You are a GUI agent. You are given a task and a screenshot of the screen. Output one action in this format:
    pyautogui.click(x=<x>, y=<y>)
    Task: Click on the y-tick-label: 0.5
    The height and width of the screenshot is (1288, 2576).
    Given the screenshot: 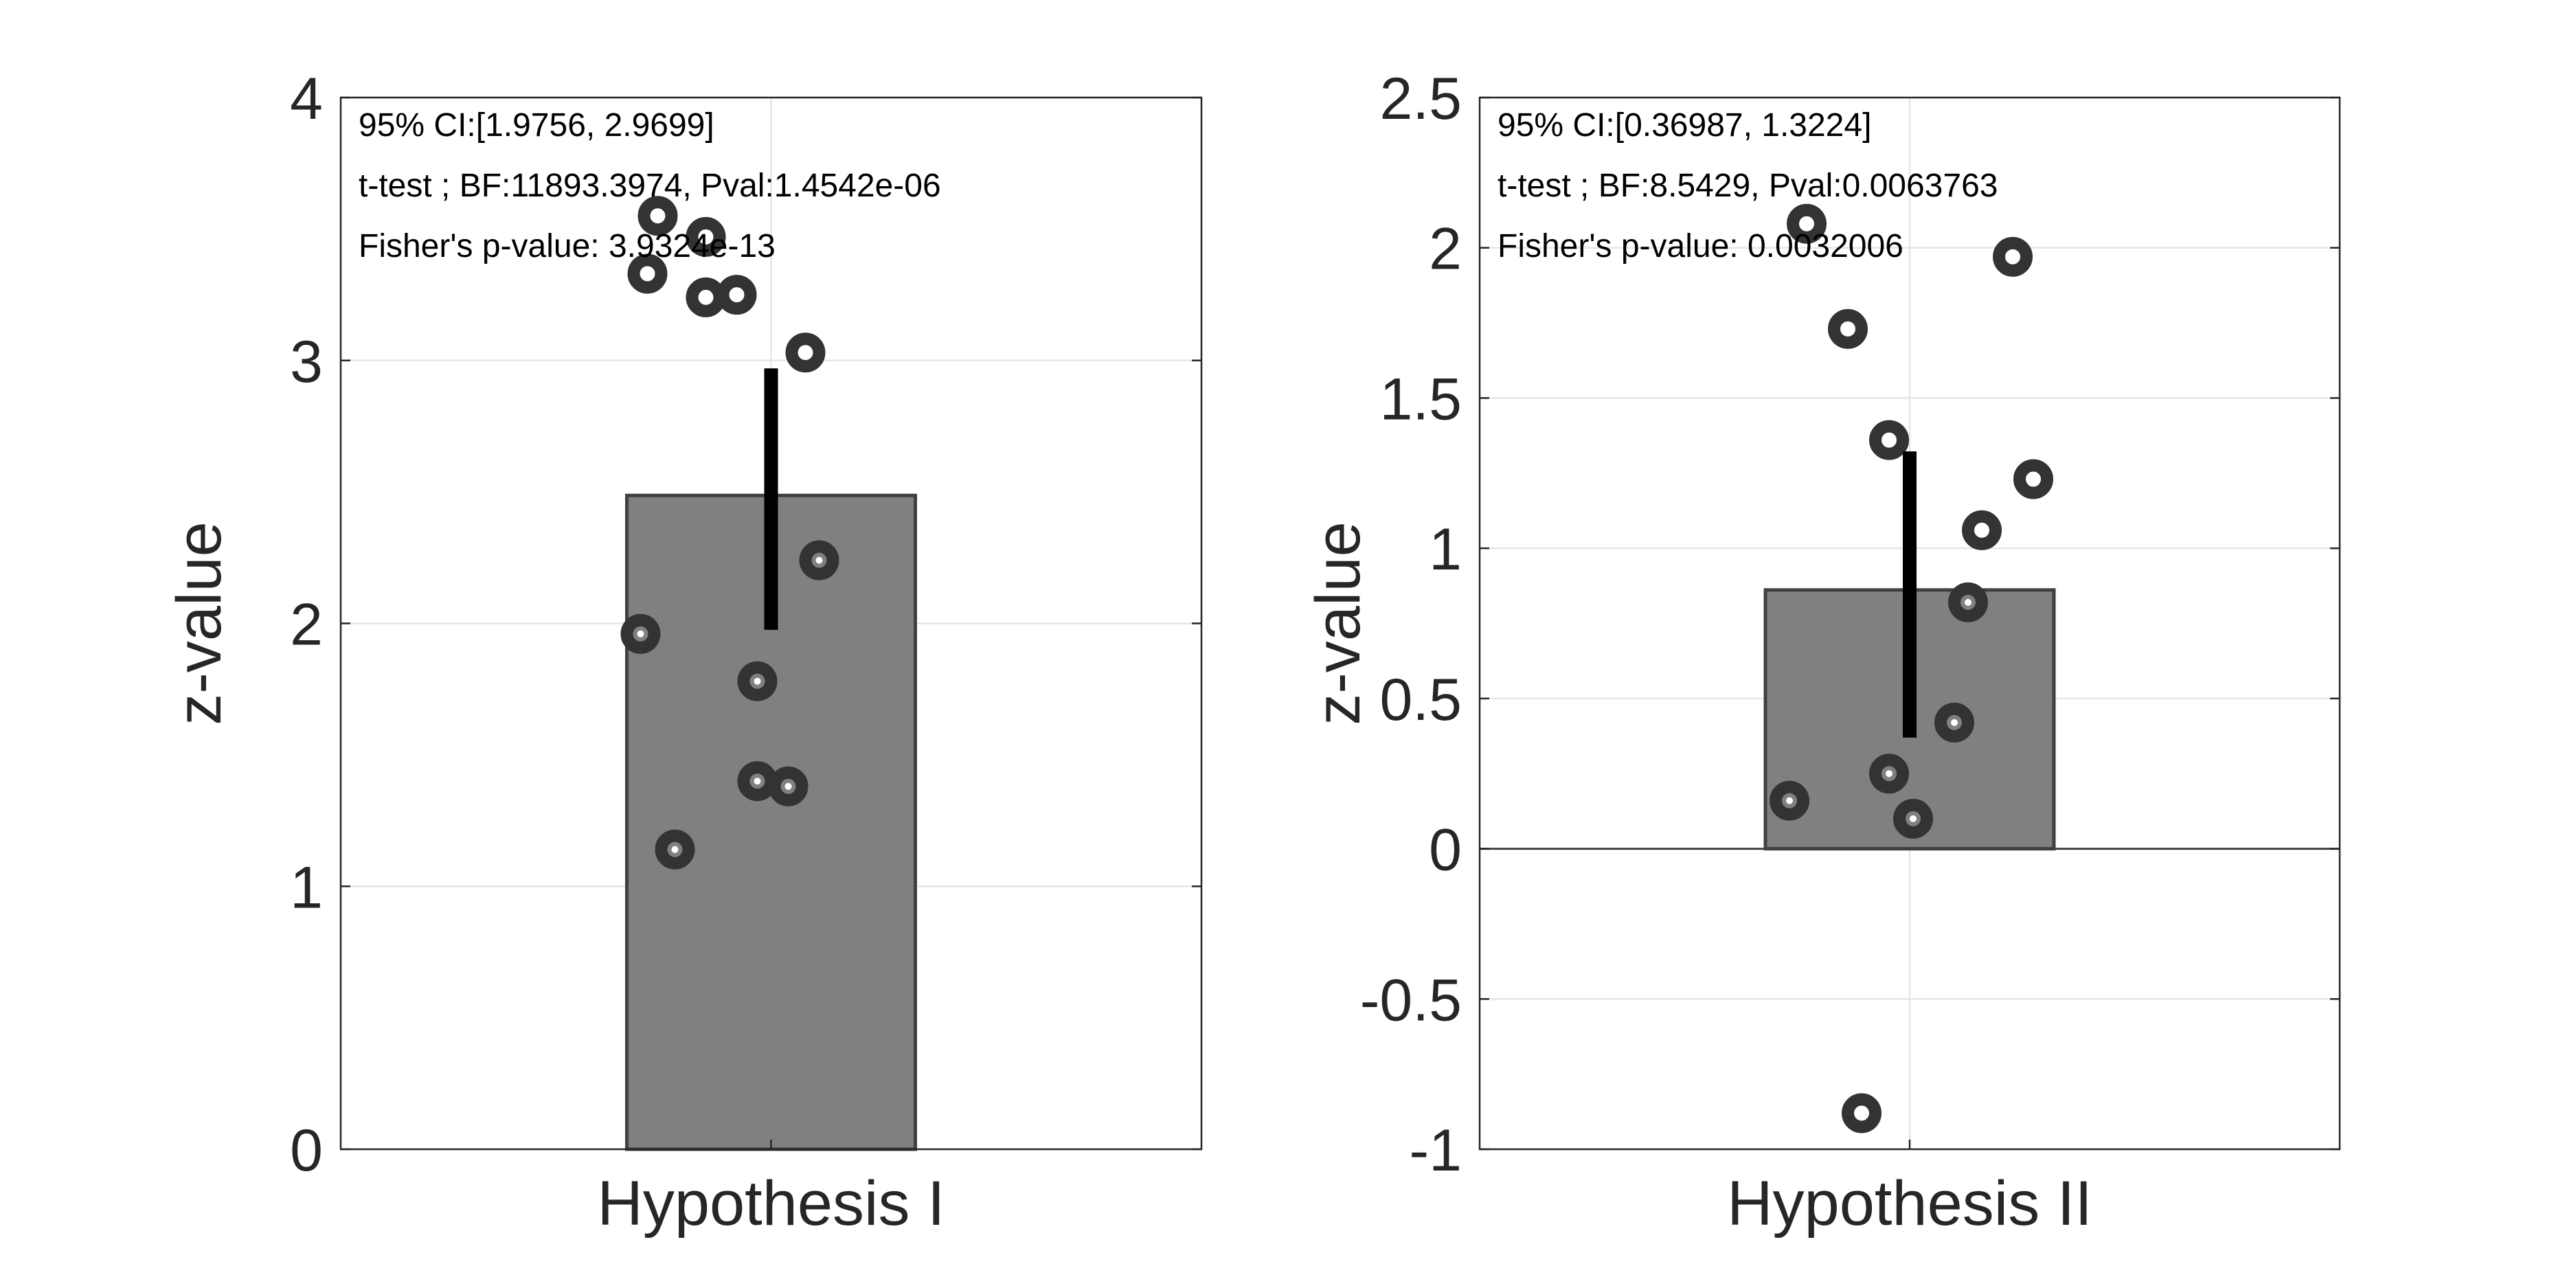 What is the action you would take?
    pyautogui.click(x=1420, y=700)
    